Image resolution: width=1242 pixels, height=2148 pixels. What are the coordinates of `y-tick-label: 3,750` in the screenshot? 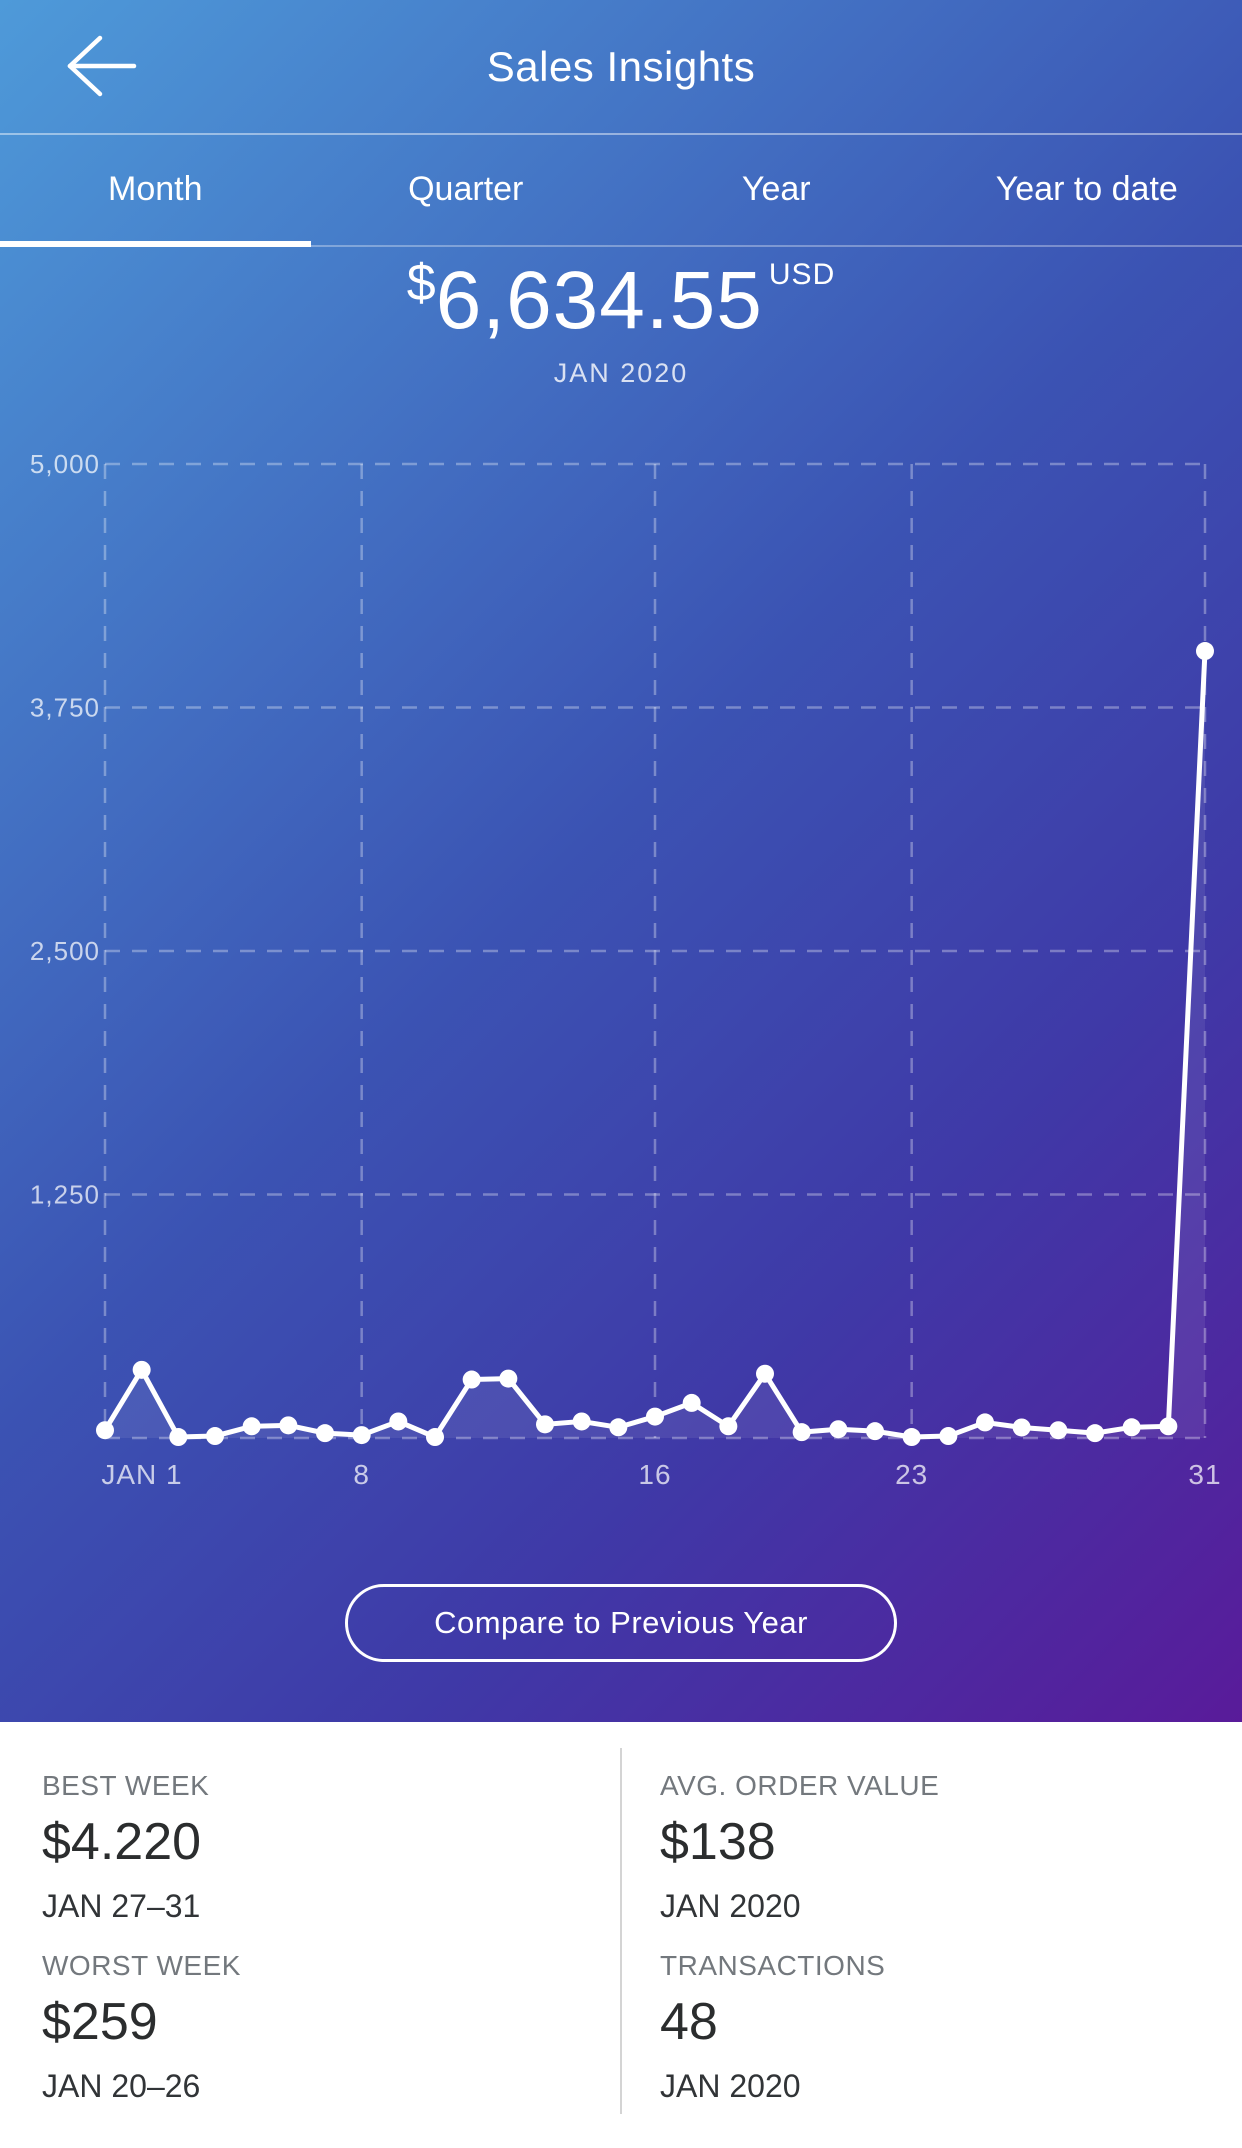 It's located at (65, 708).